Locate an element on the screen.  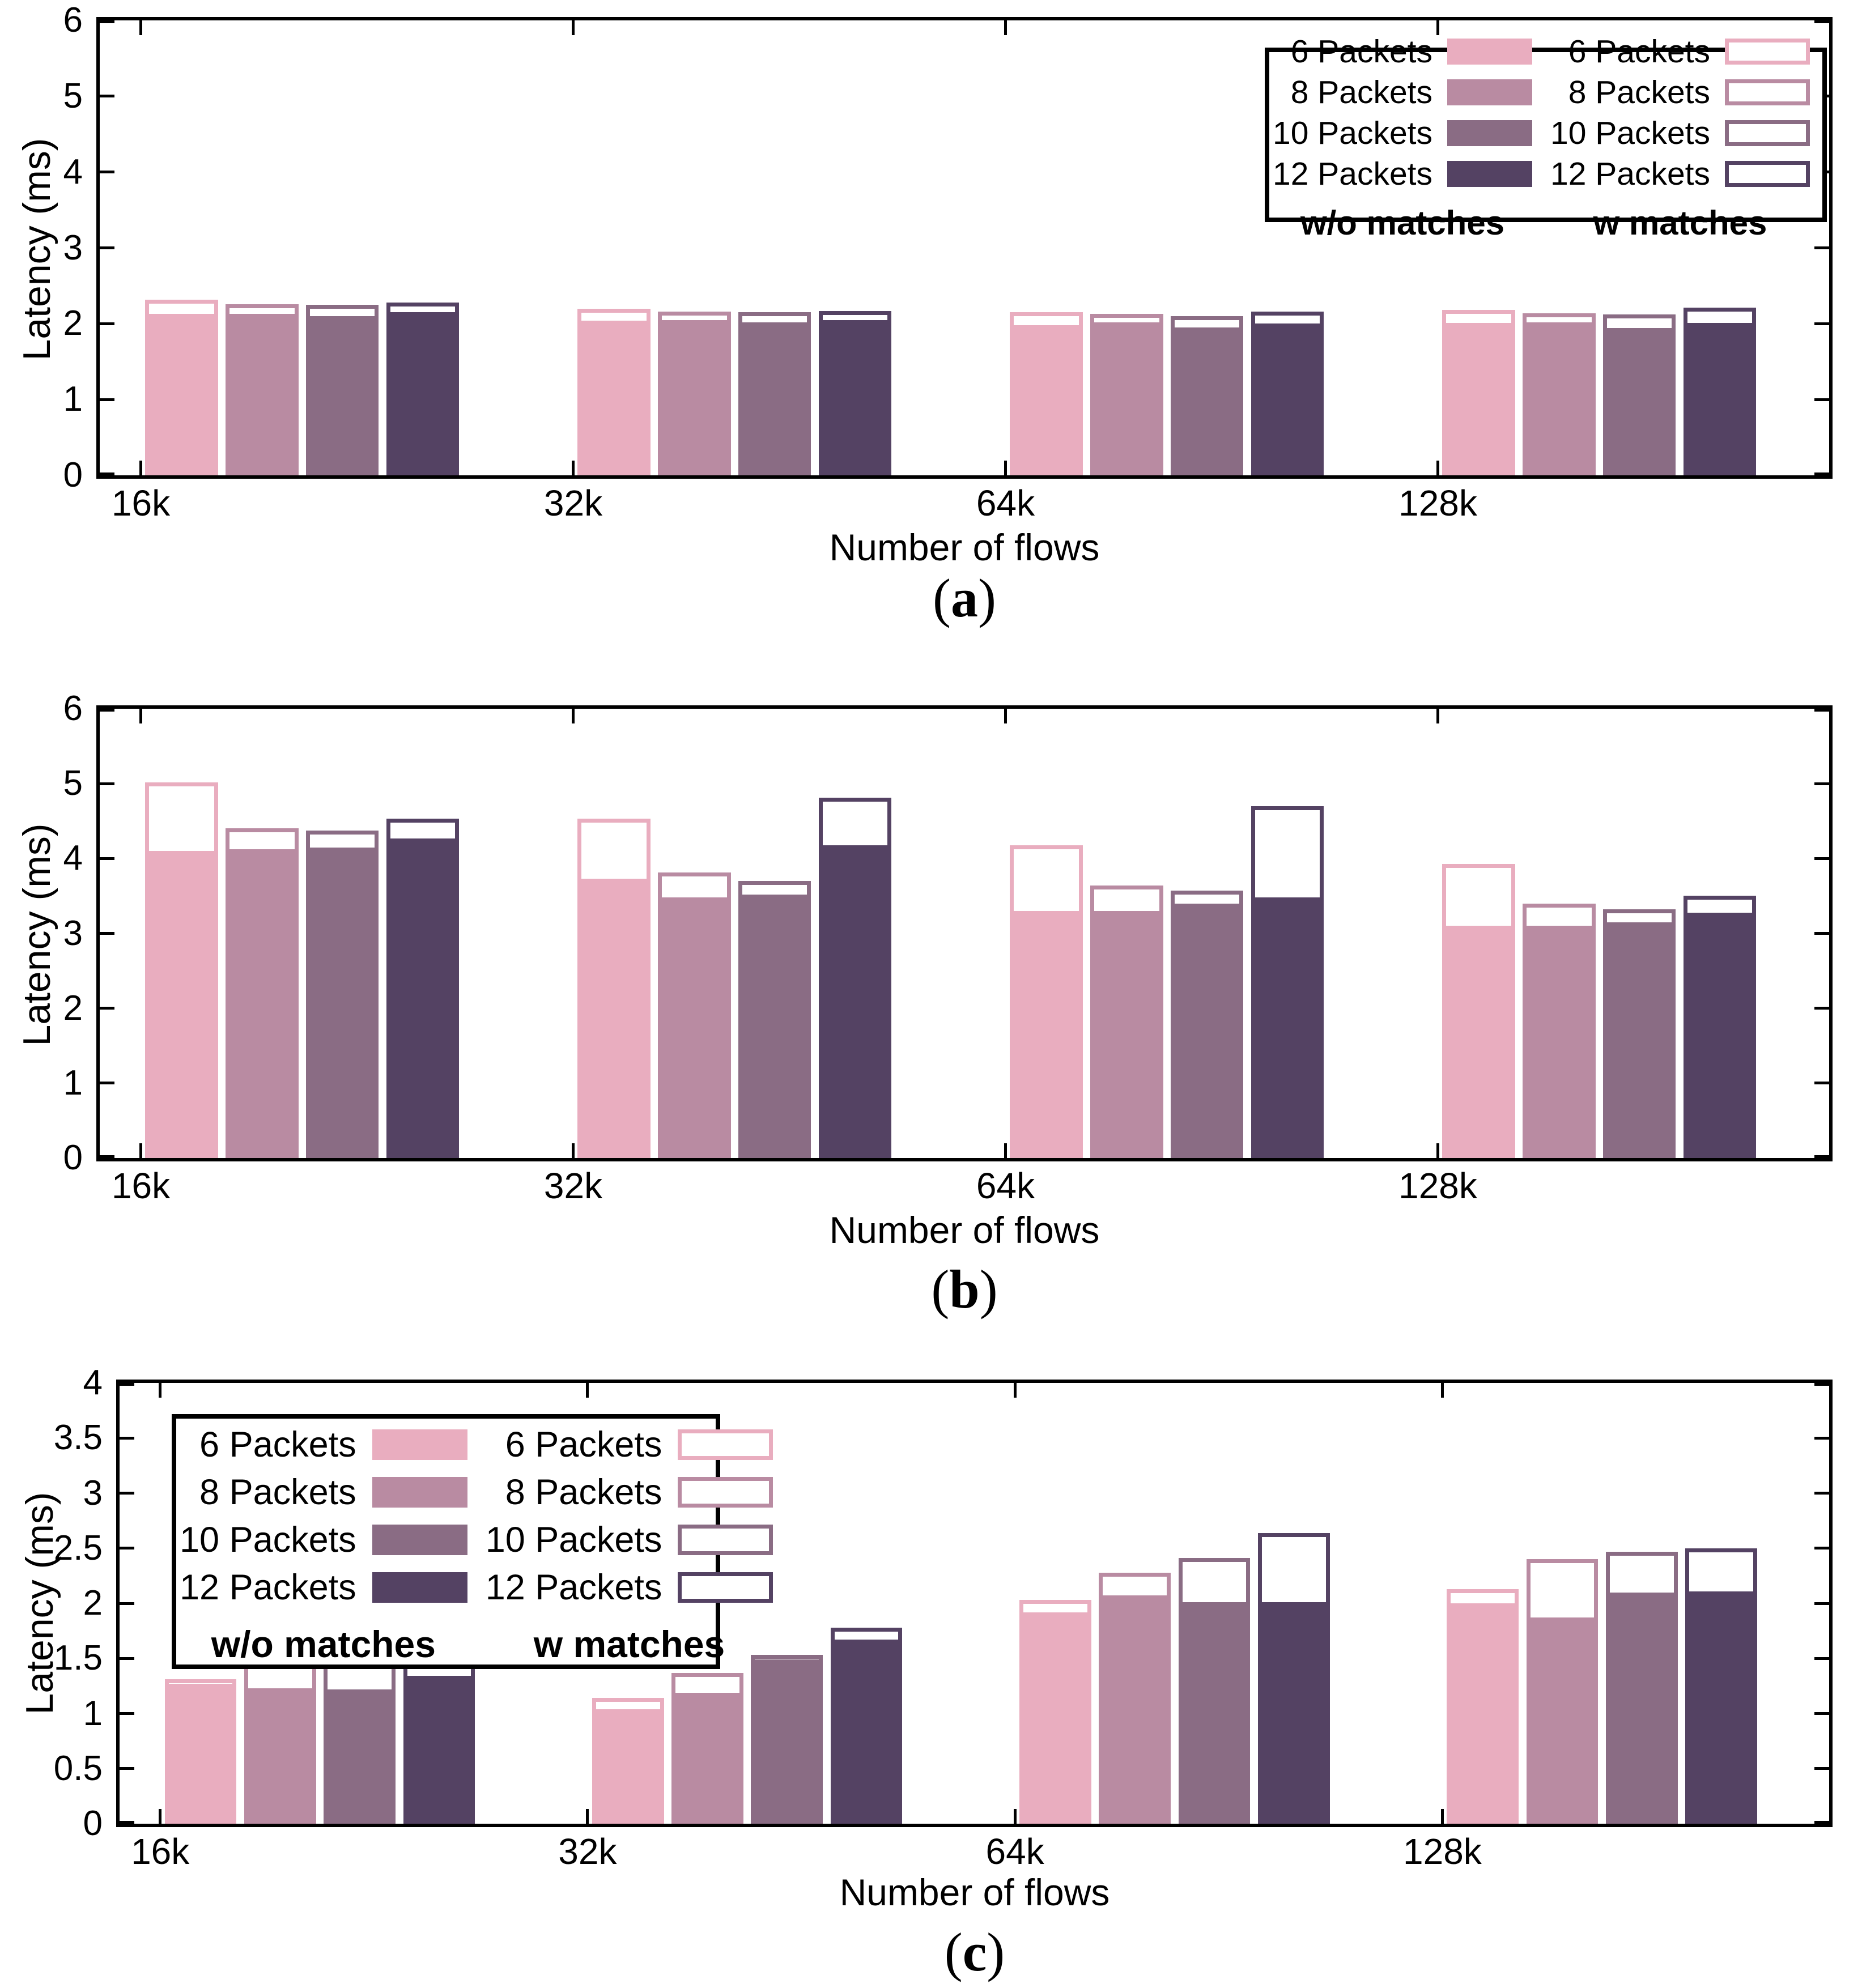
y-tick-label: 0.5 is located at coordinates (78, 1768).